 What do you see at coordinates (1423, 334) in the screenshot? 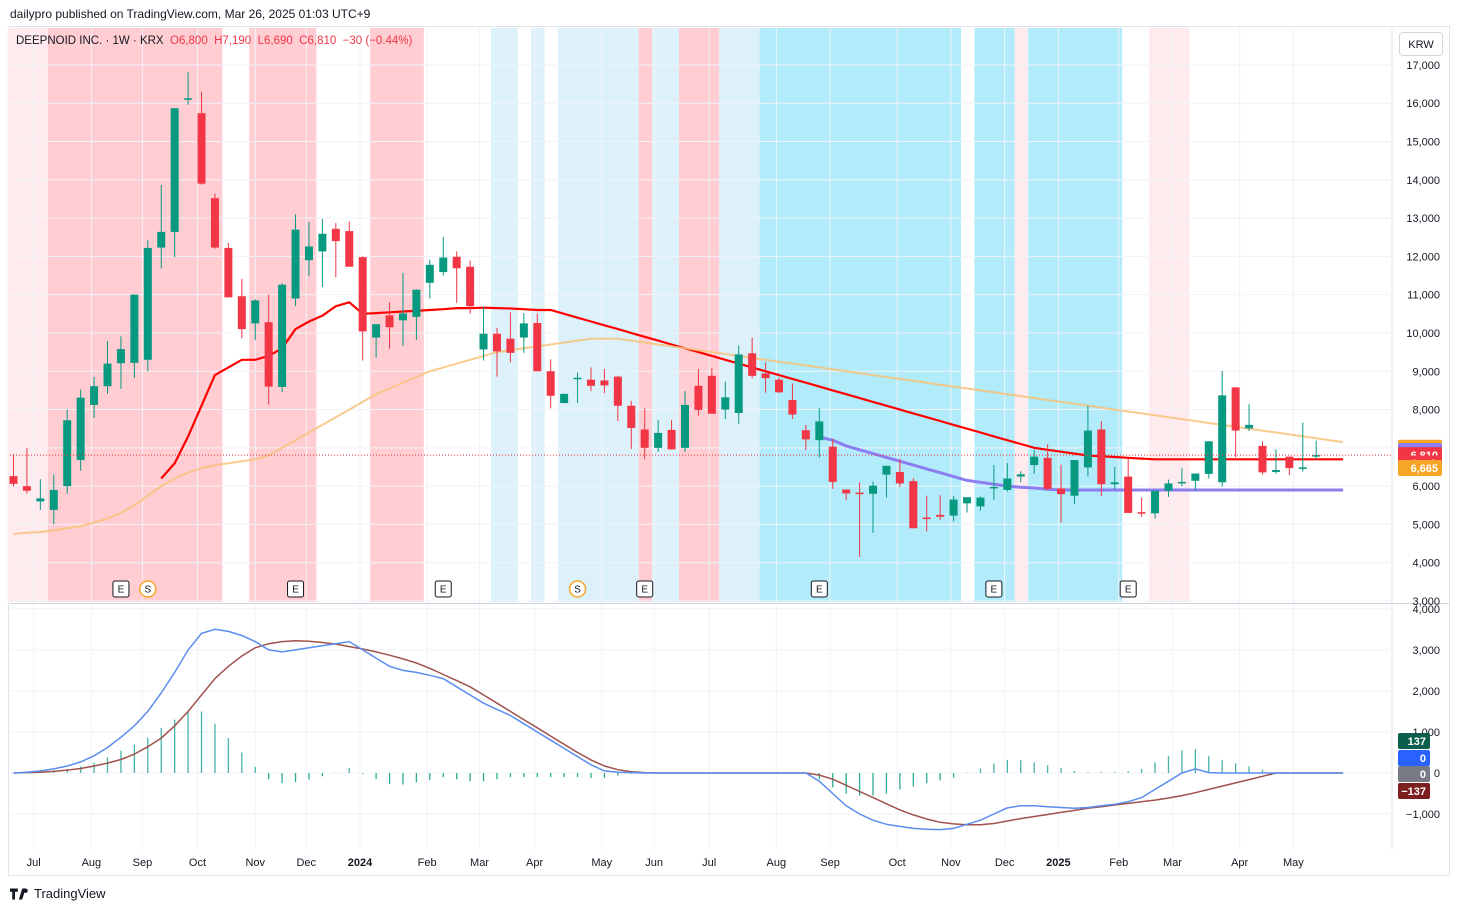
I see `price-tick-label: 10,000` at bounding box center [1423, 334].